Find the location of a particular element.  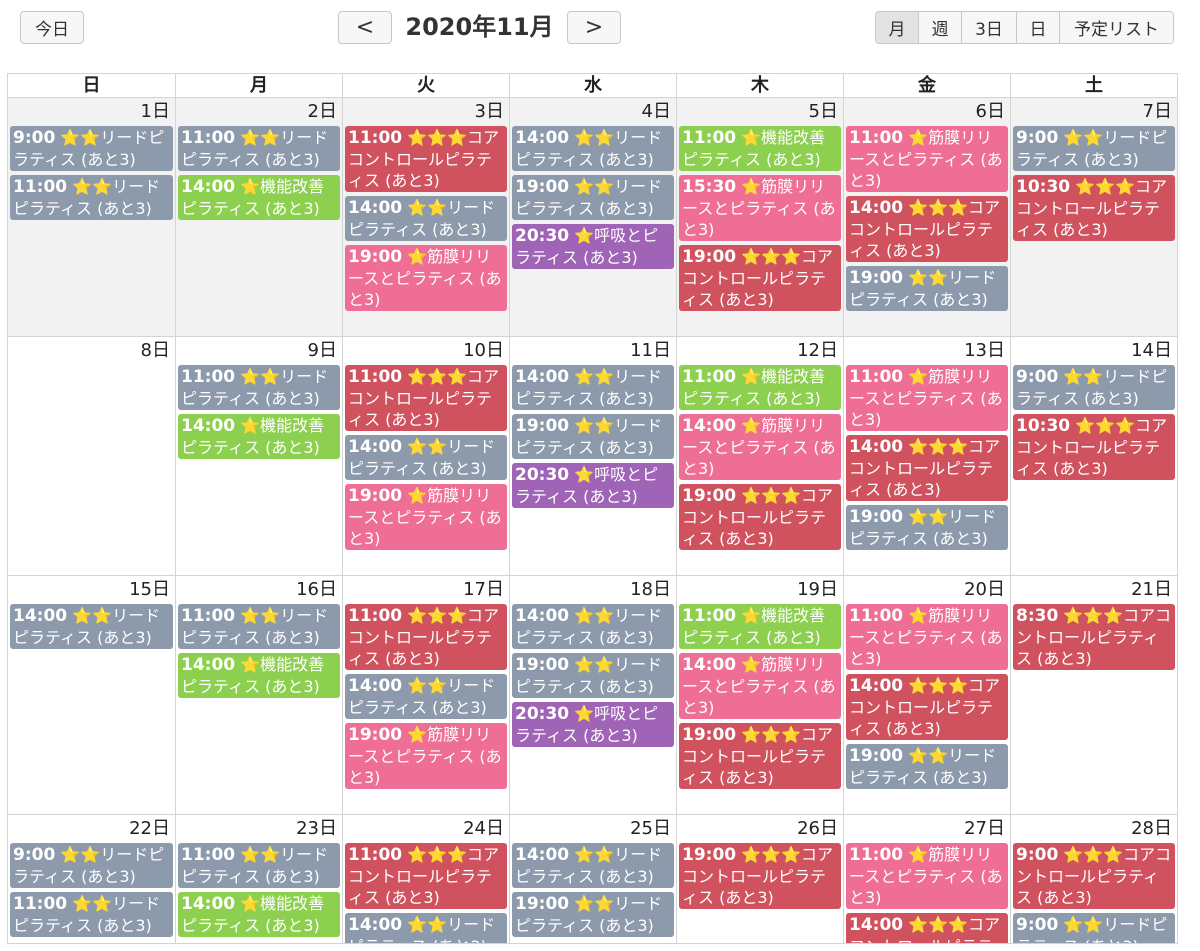

day-number: 7日 is located at coordinates (1157, 111).